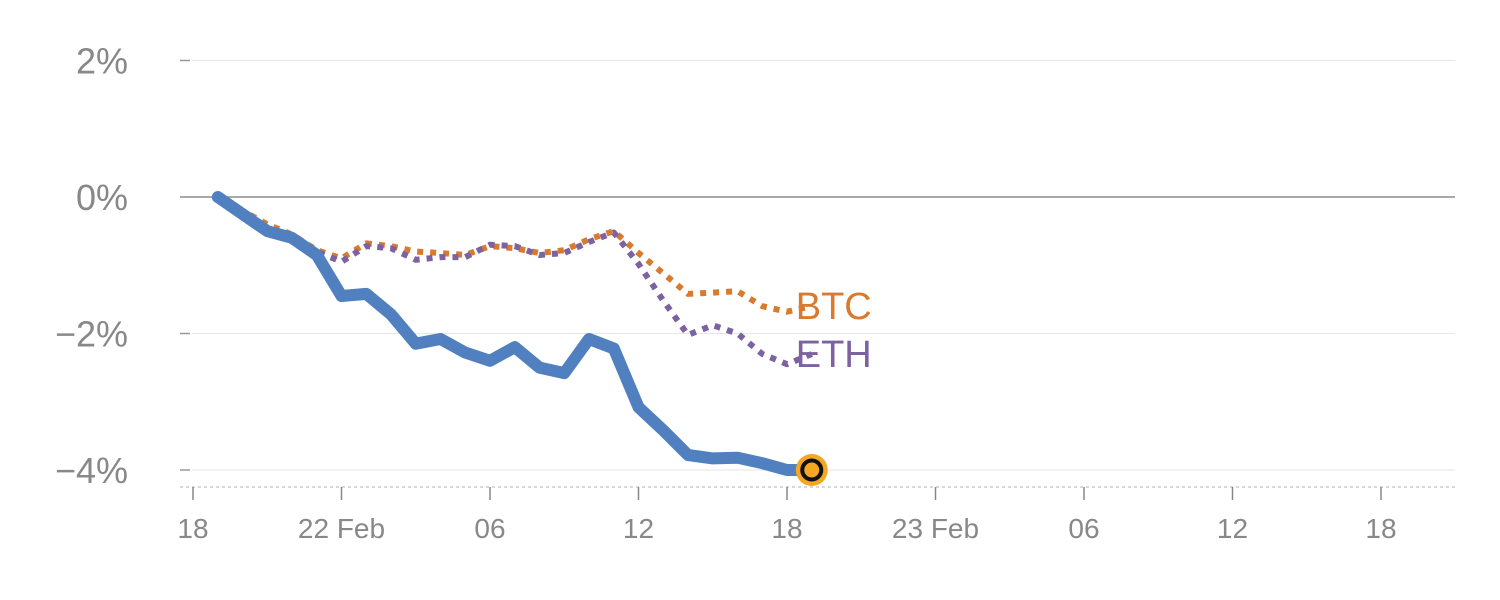 Image resolution: width=1500 pixels, height=600 pixels. I want to click on eth-series-label: ETH, so click(834, 355).